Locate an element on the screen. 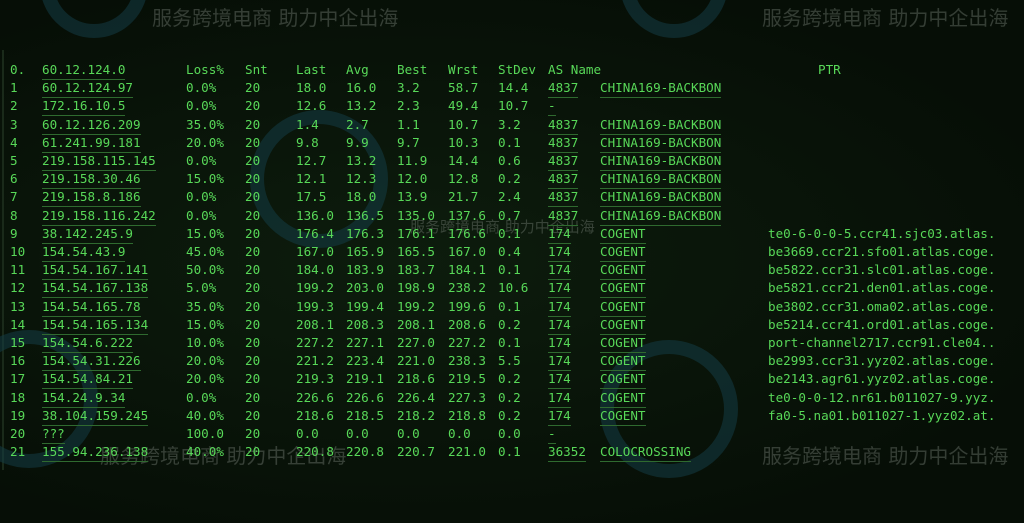  cell-avg: 16.0 is located at coordinates (361, 88).